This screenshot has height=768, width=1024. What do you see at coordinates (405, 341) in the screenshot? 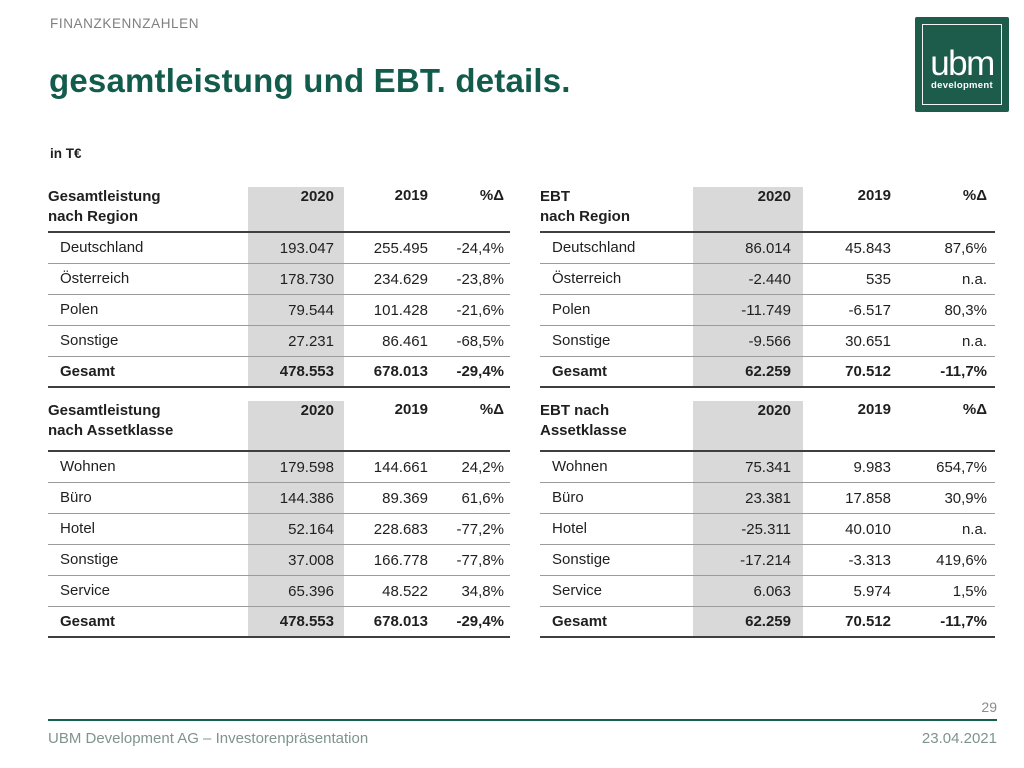
I see `row-value: 86.461` at bounding box center [405, 341].